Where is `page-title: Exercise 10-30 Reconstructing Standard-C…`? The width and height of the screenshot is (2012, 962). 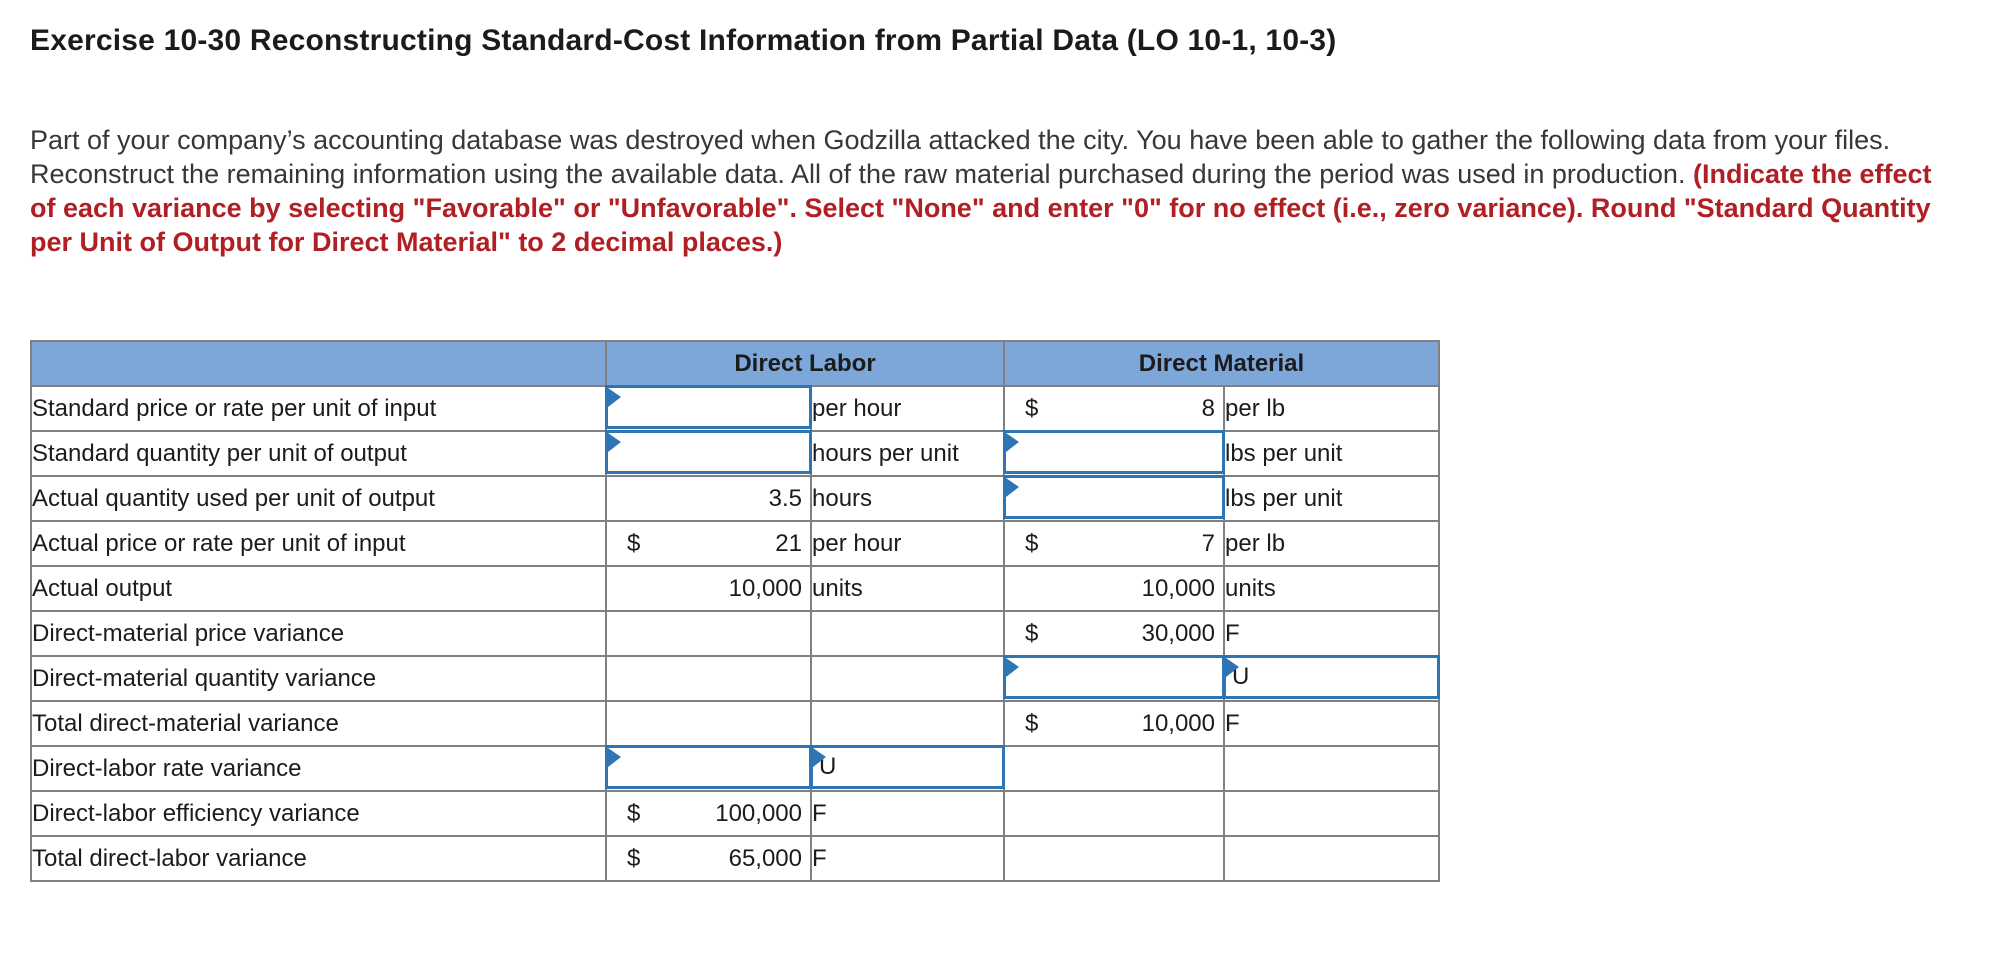
page-title: Exercise 10-30 Reconstructing Standard-C… is located at coordinates (683, 41).